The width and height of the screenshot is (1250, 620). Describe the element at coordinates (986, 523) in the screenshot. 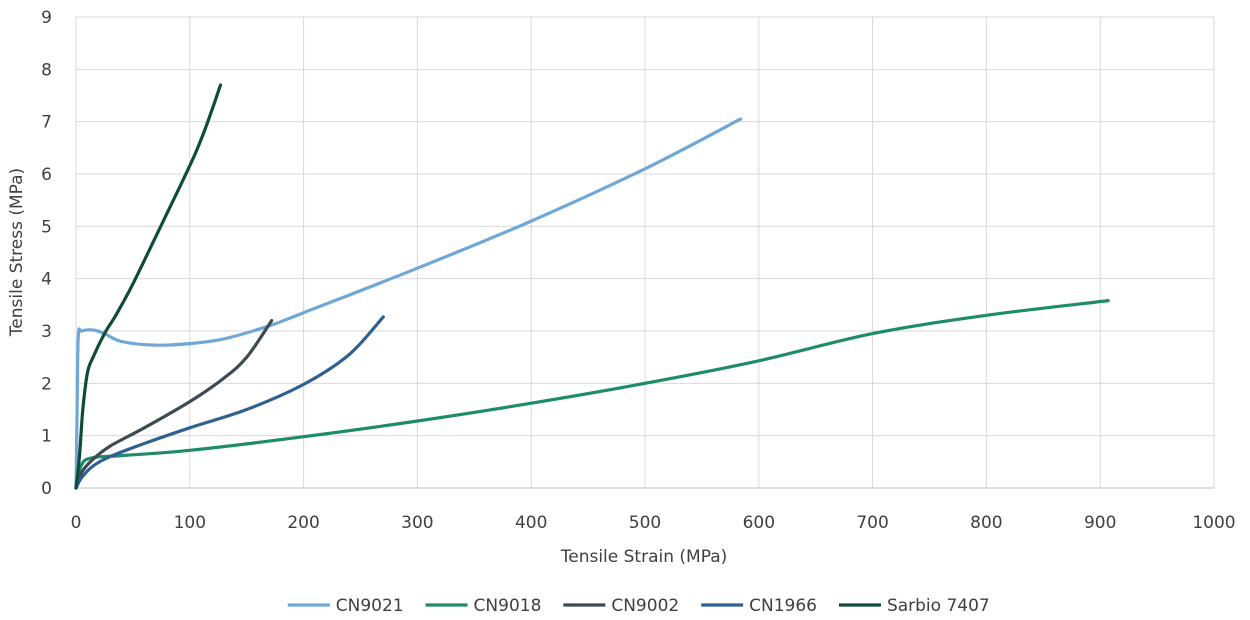

I see `x-tick-label: 800` at that location.